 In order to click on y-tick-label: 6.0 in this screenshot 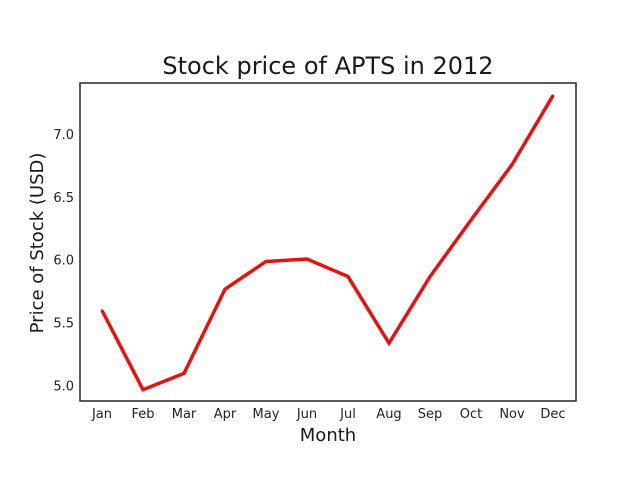, I will do `click(63, 261)`.